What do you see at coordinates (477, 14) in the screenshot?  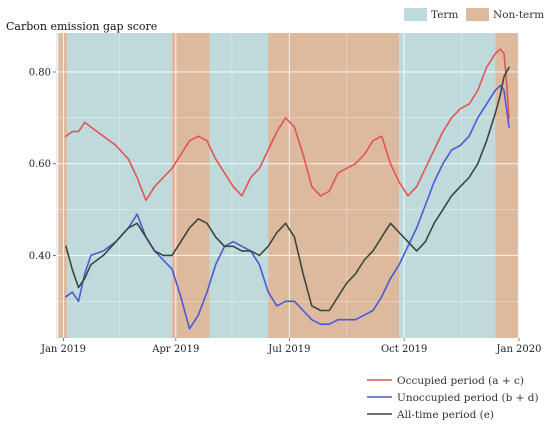 I see `legend-swatch-non-term` at bounding box center [477, 14].